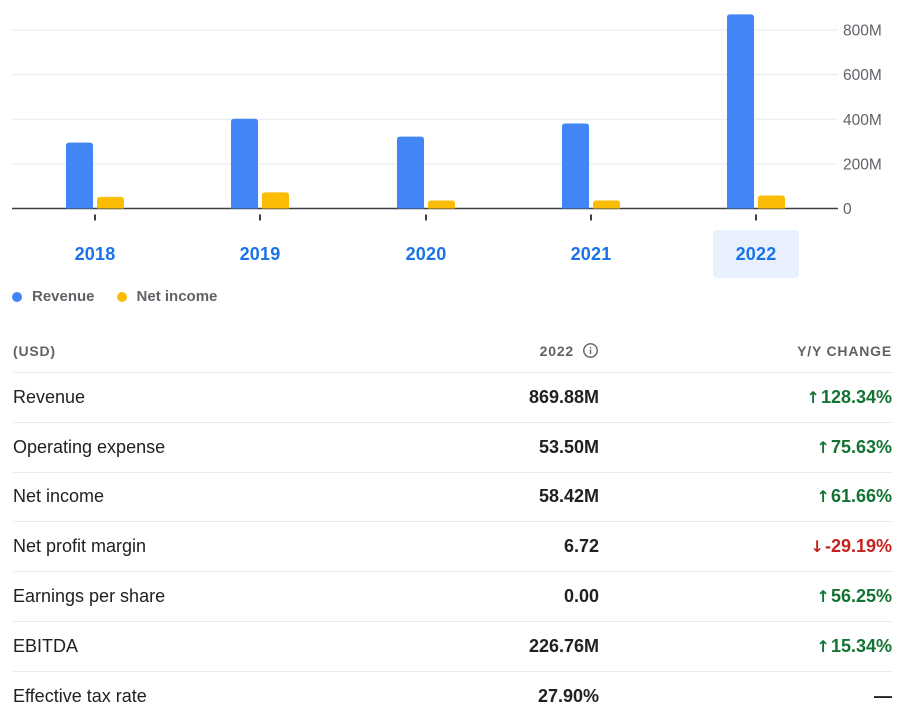  Describe the element at coordinates (563, 645) in the screenshot. I see `row-value: 226.76M` at that location.